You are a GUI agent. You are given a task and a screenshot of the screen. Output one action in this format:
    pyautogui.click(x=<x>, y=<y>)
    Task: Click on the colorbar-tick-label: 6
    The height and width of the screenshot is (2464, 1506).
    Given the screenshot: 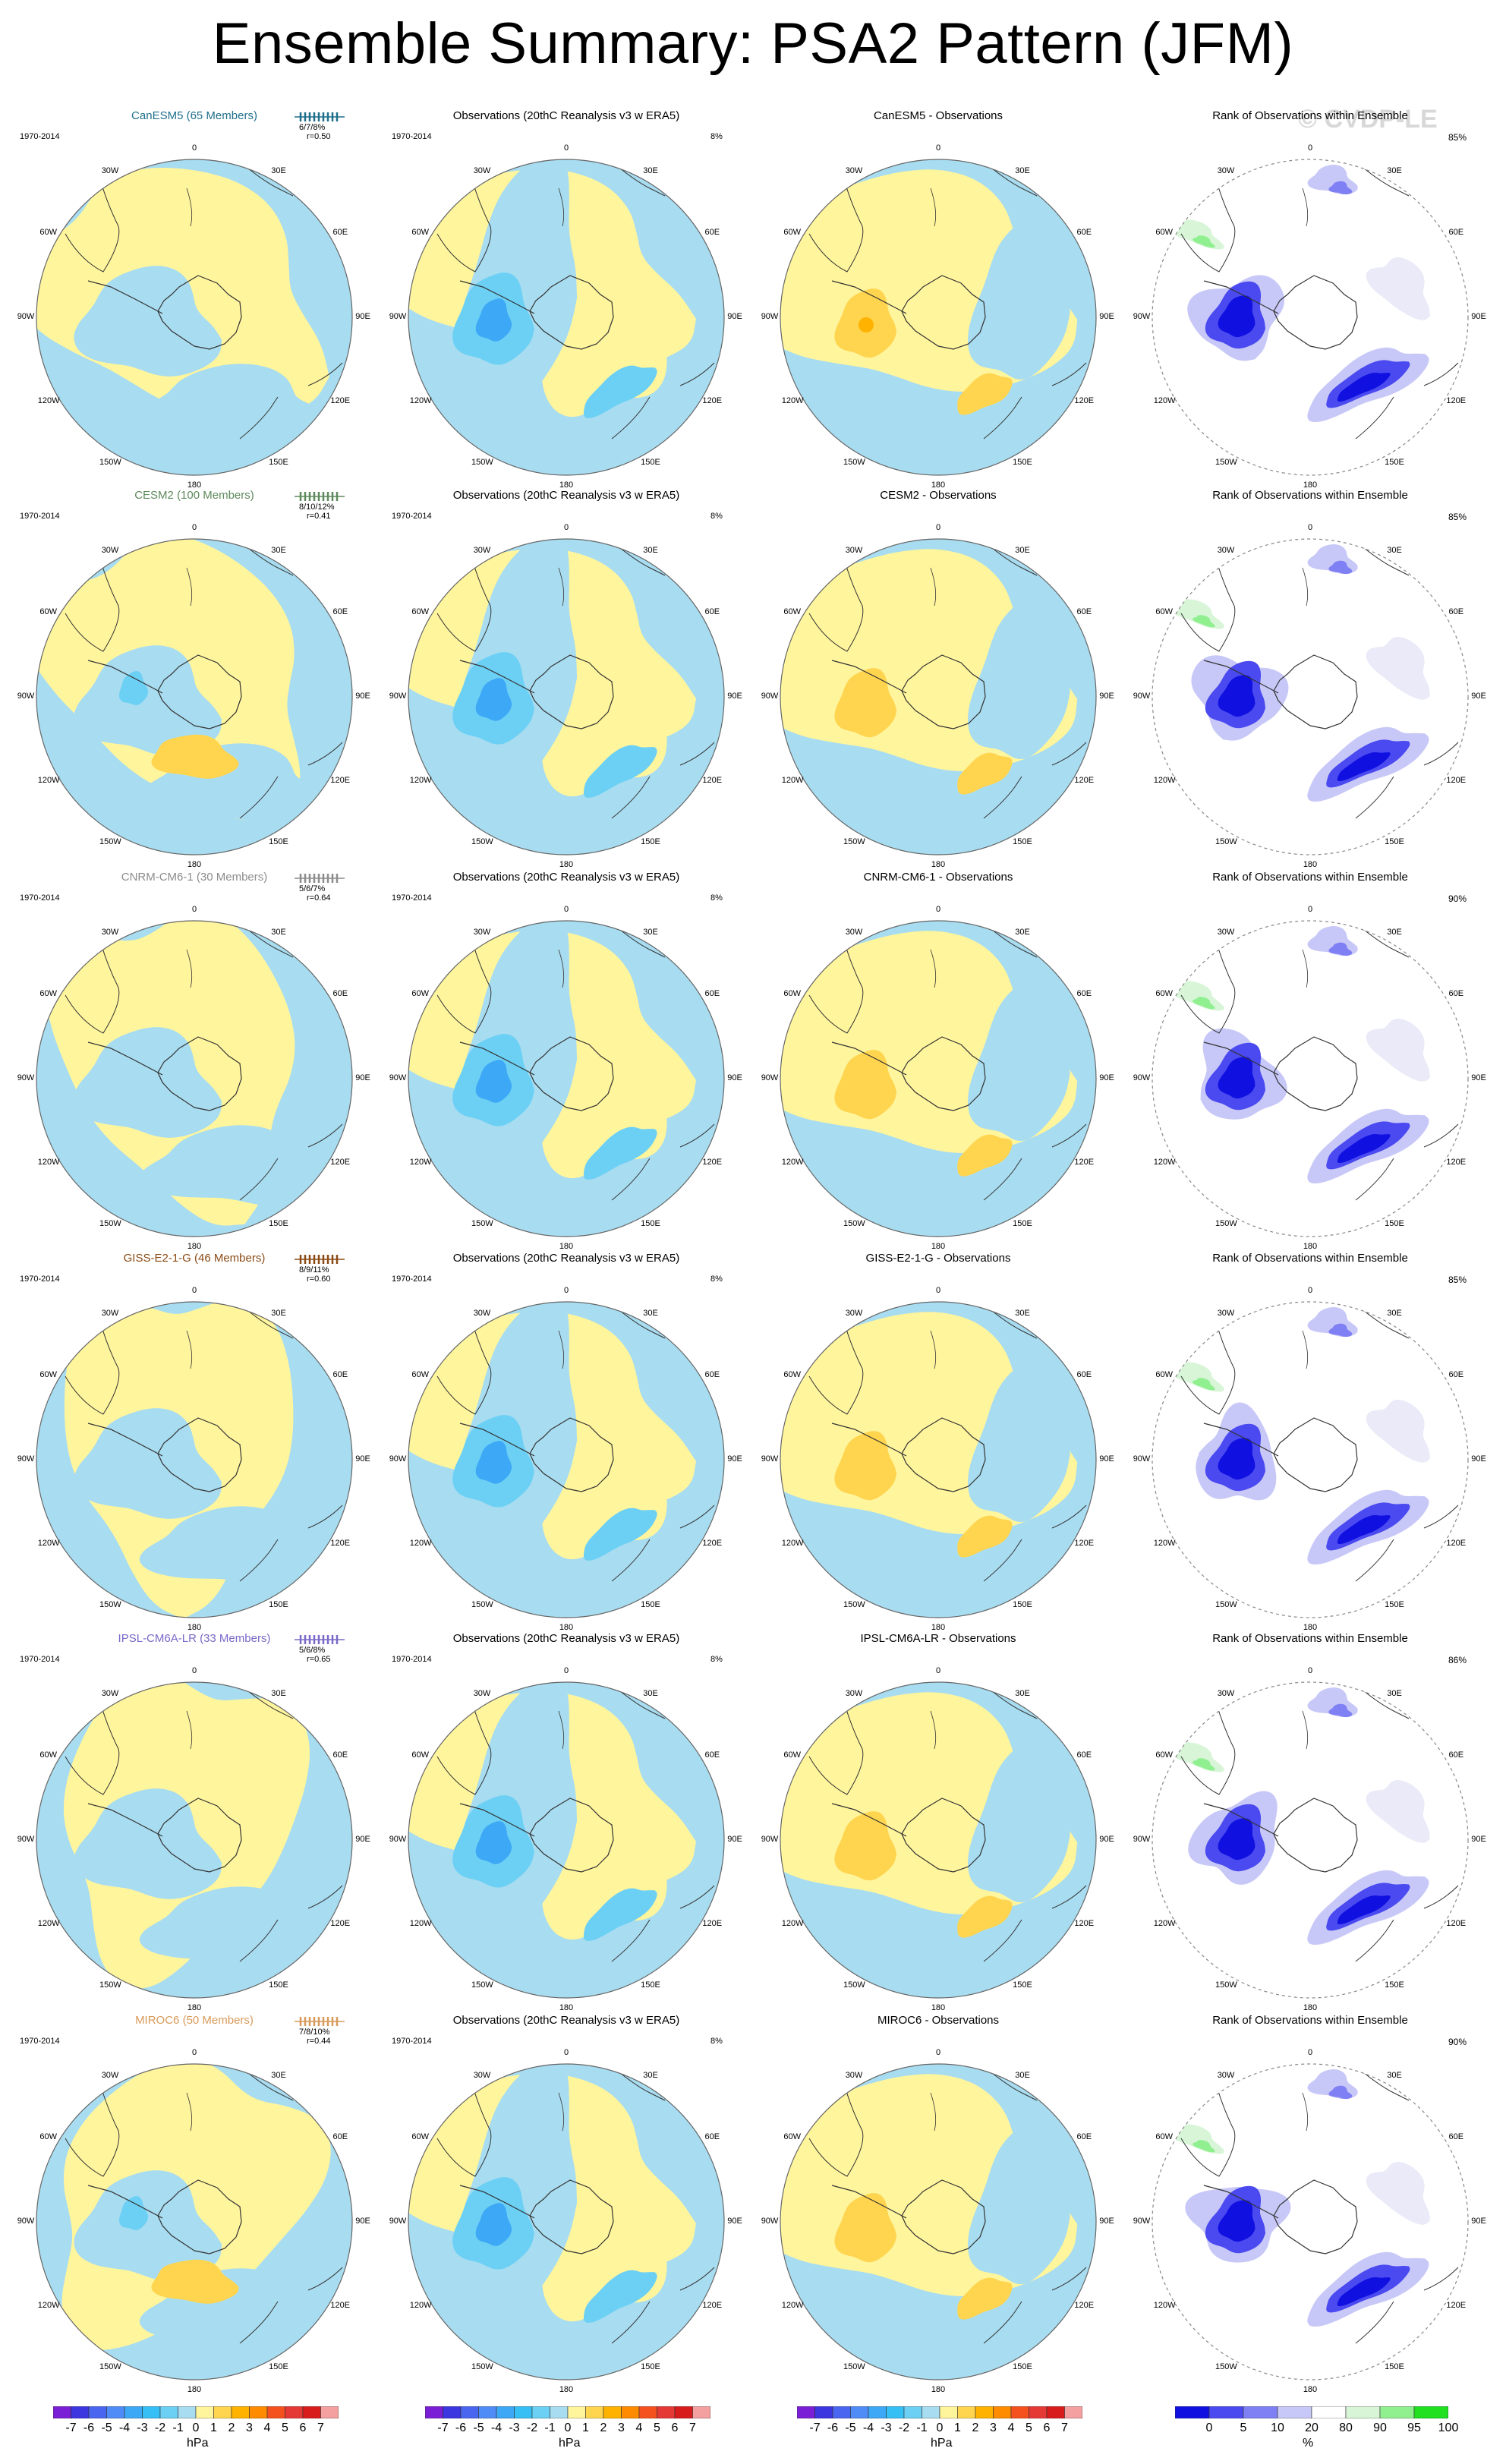 What is the action you would take?
    pyautogui.click(x=675, y=2427)
    